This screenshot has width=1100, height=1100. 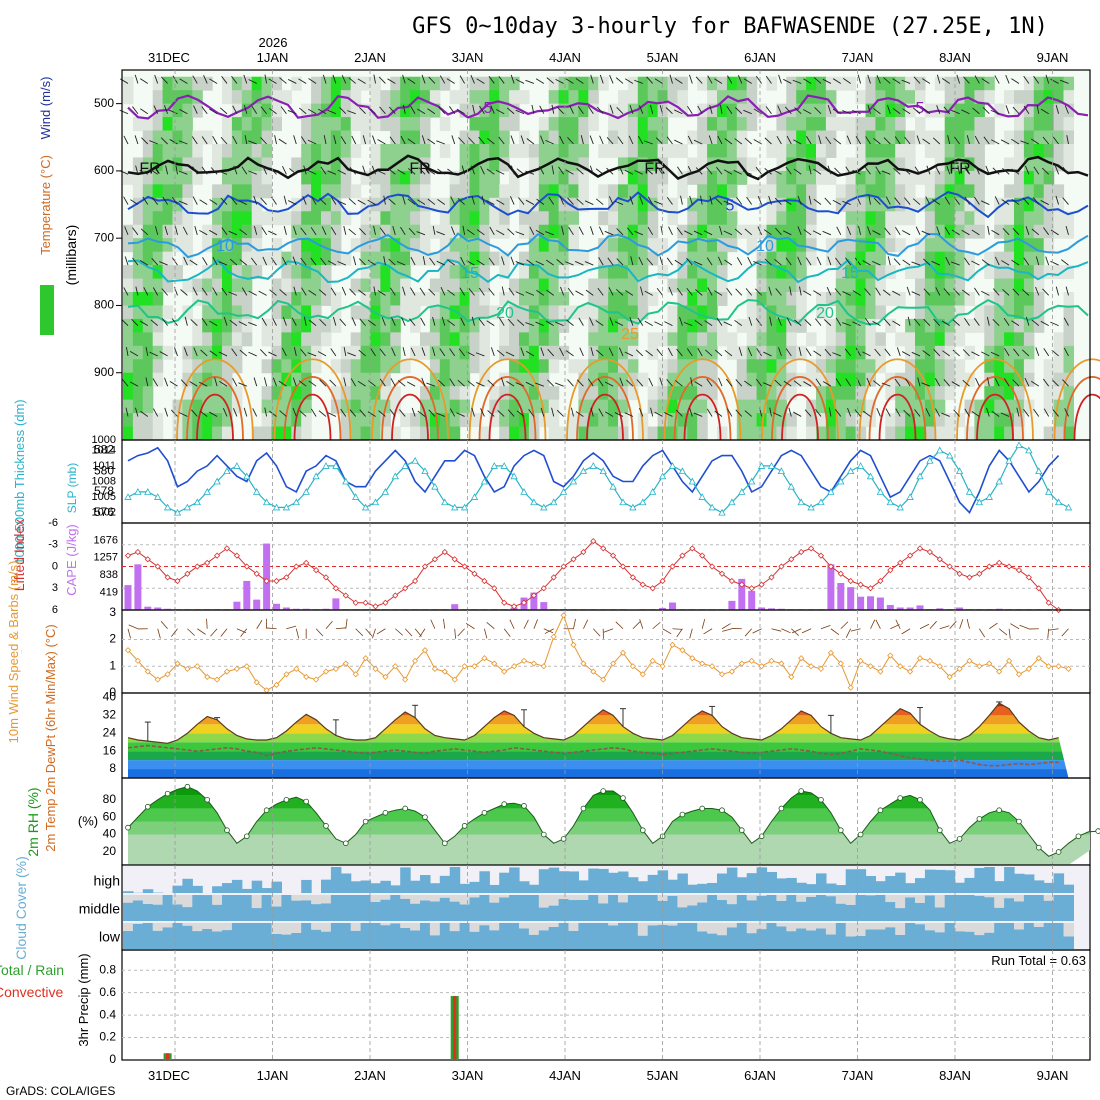 I want to click on rh-band, so click(x=609, y=802).